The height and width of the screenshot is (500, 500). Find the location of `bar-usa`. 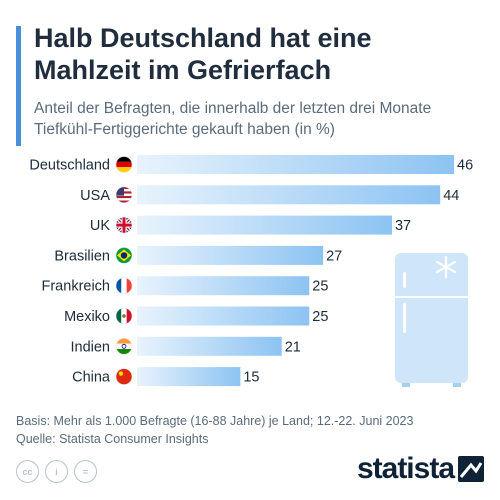

bar-usa is located at coordinates (289, 195).